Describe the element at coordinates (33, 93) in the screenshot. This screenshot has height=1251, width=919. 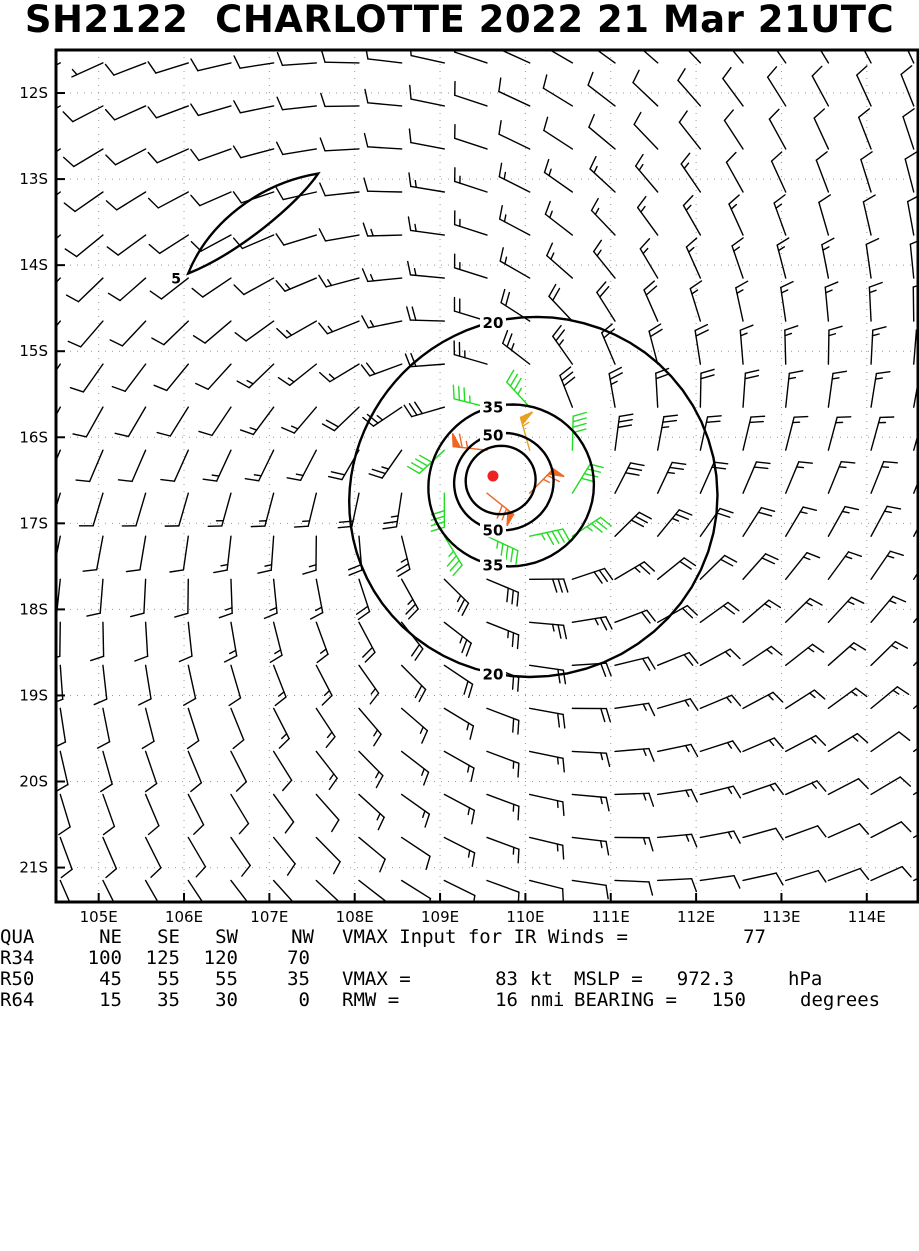
I see `y-tick-label: 12S` at that location.